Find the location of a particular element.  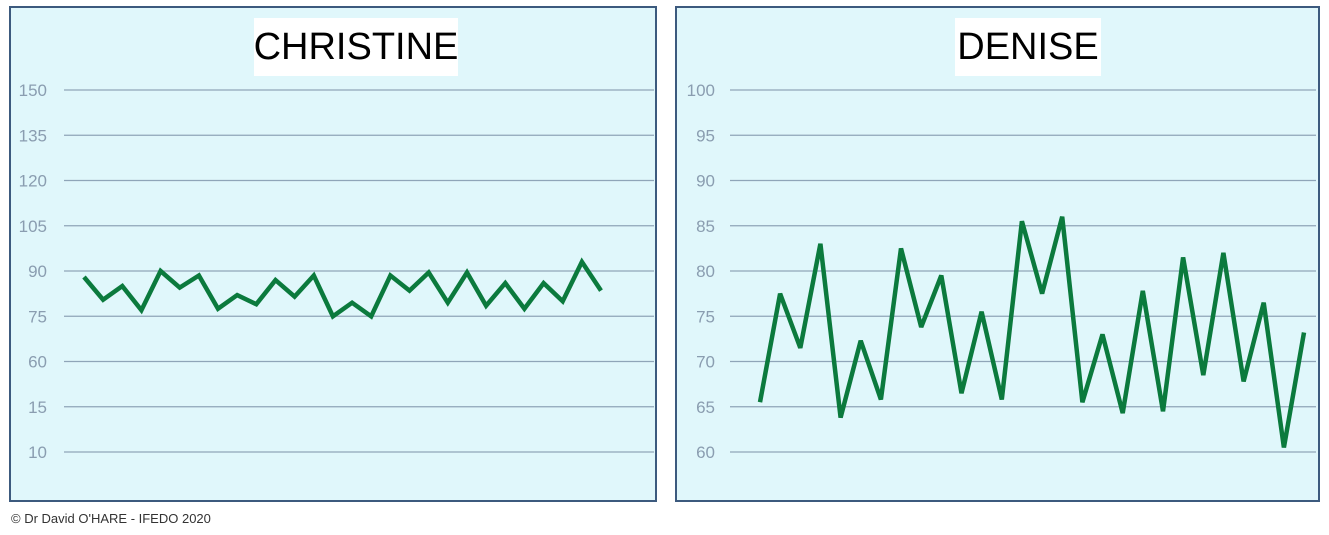

copyright-footer: © Dr David O'HARE - IFEDO 2020 is located at coordinates (111, 518).